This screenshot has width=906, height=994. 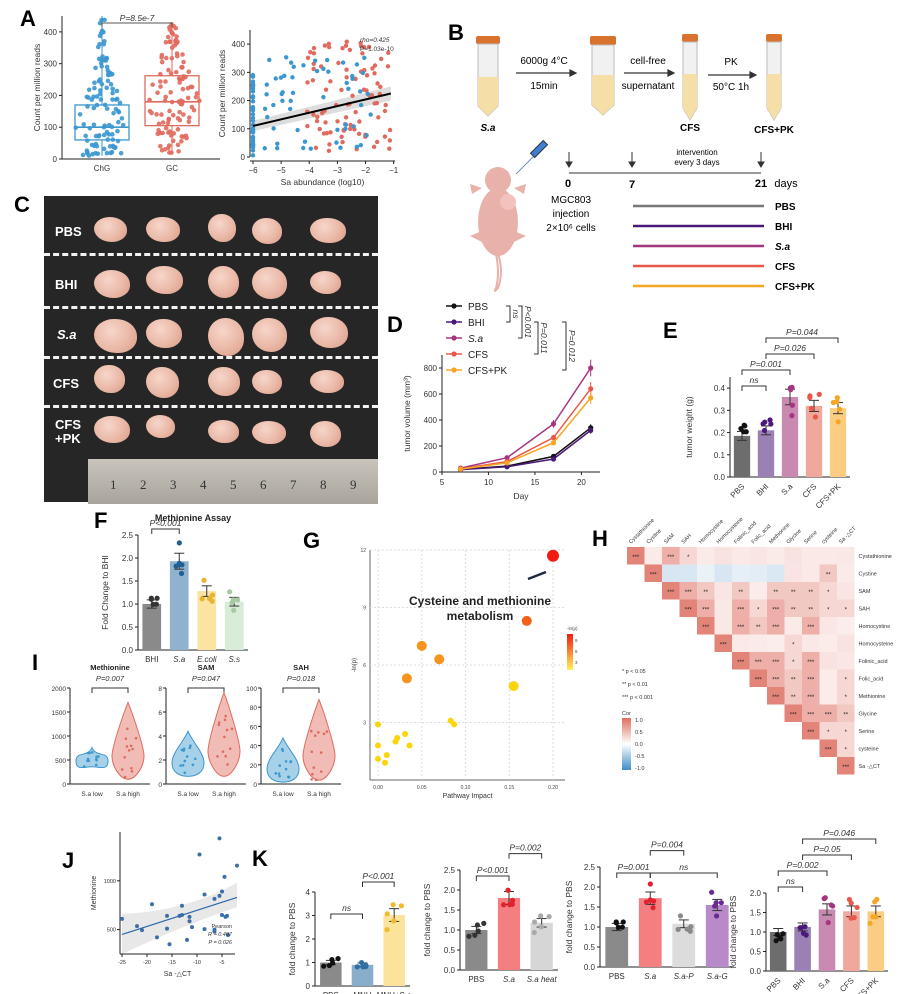 What do you see at coordinates (395, 324) in the screenshot?
I see `panel-label-d: D` at bounding box center [395, 324].